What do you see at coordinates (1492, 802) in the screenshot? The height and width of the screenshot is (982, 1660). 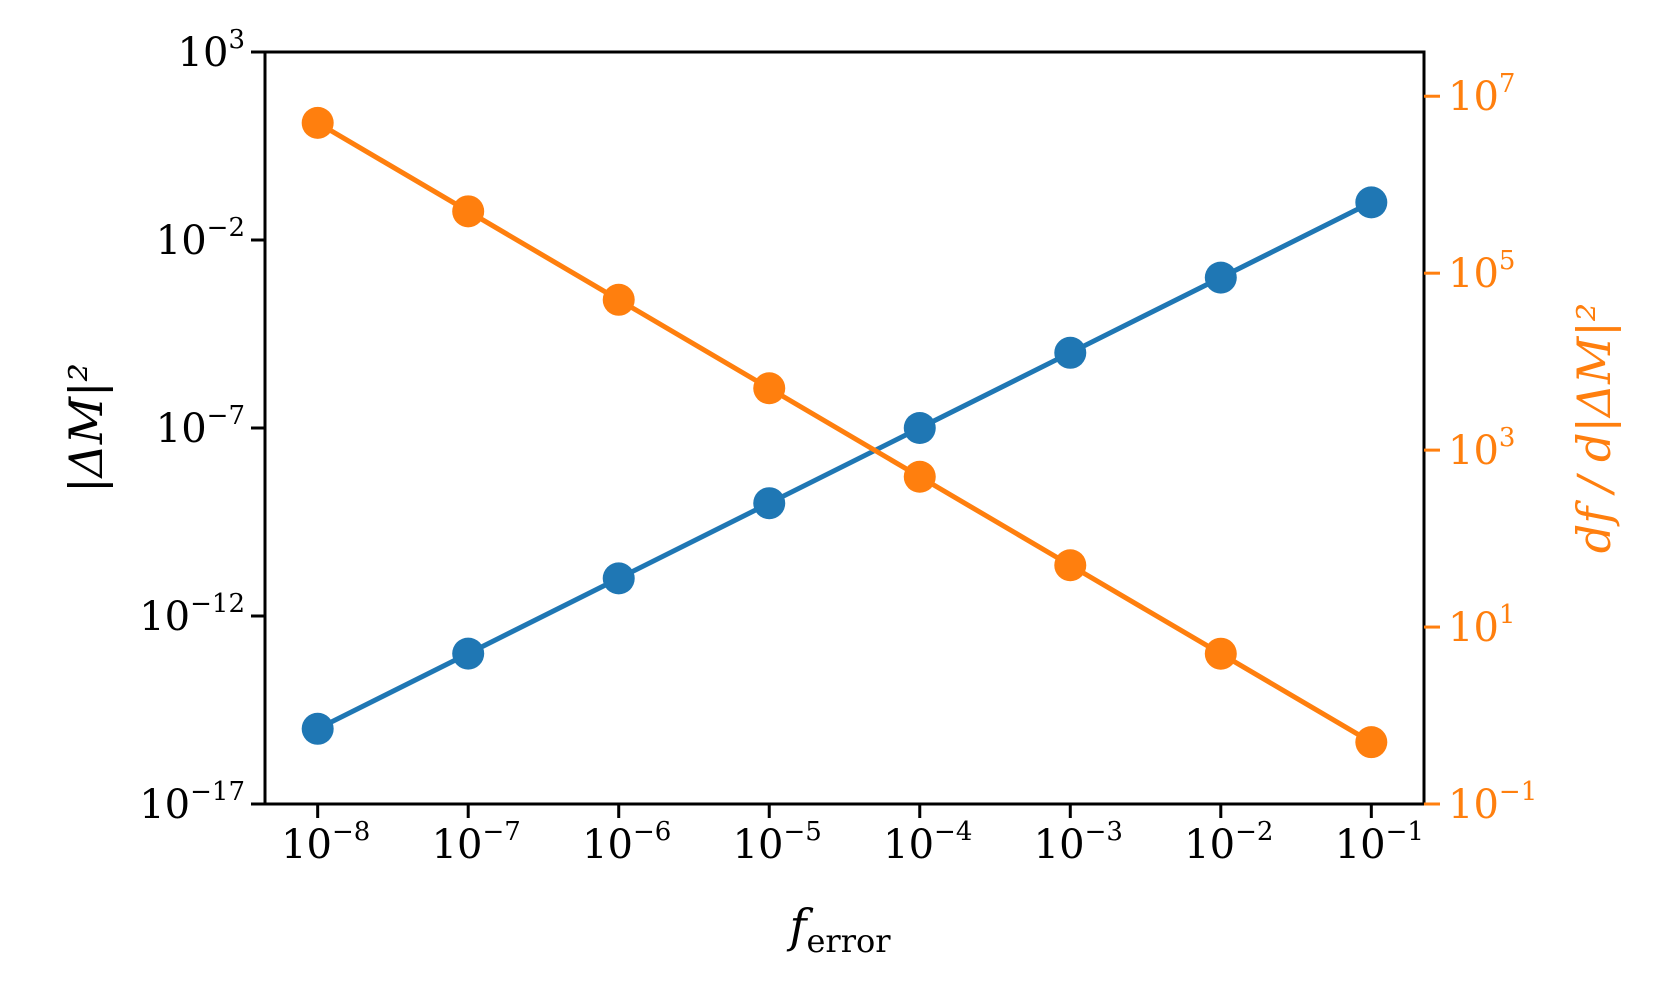 I see `y2-tick-label: 10⁻¹` at bounding box center [1492, 802].